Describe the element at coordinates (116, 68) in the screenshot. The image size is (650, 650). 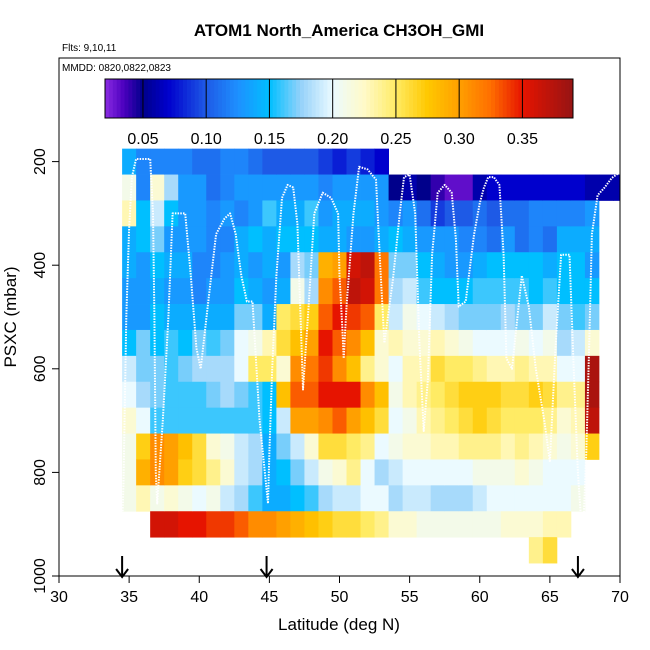
I see `dates-note: MMDD: 0820,0822,0823` at that location.